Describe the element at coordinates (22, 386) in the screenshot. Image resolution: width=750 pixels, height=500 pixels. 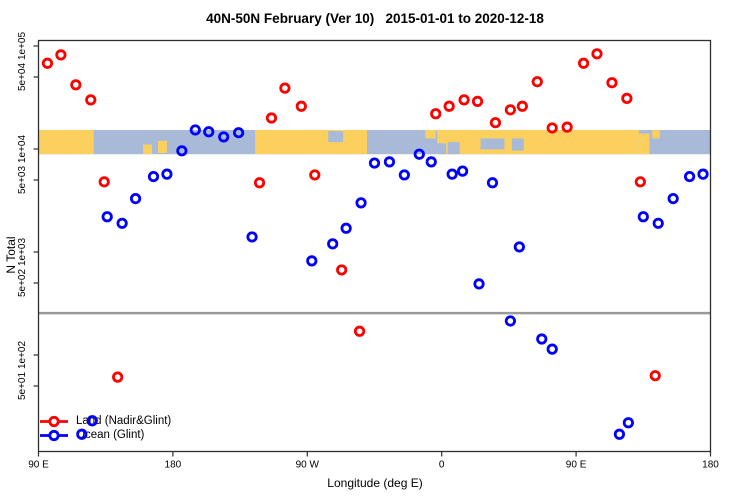
I see `y-tick-label: 5e+01` at that location.